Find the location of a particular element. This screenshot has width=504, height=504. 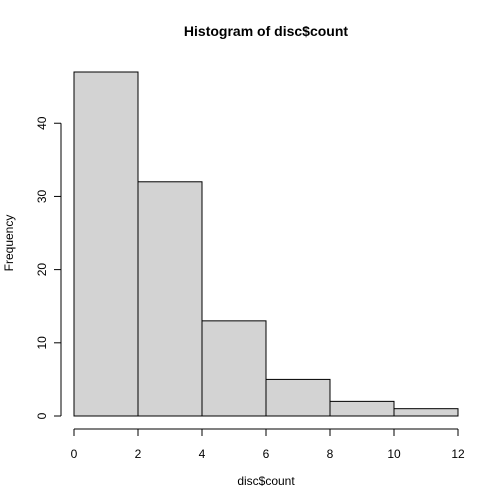

x-tick-label-4: 8 is located at coordinates (330, 454).